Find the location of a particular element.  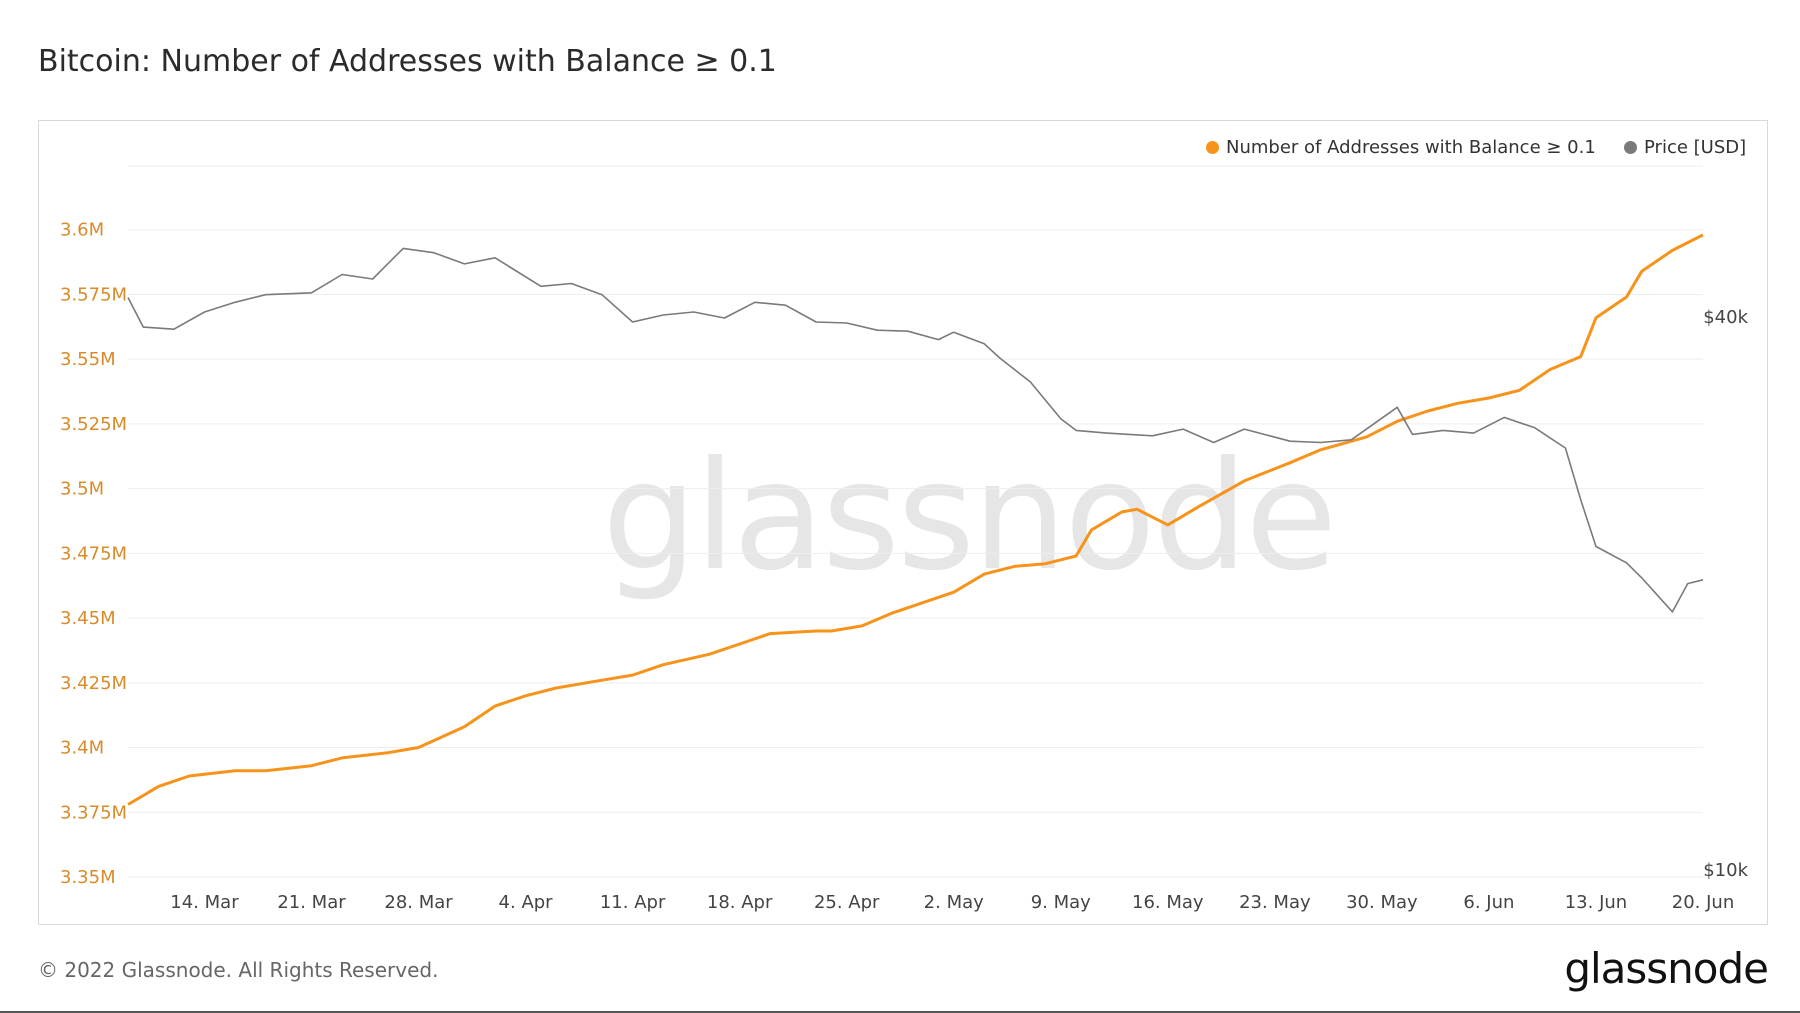

y-left-tick-label: 3.425M is located at coordinates (93, 683).